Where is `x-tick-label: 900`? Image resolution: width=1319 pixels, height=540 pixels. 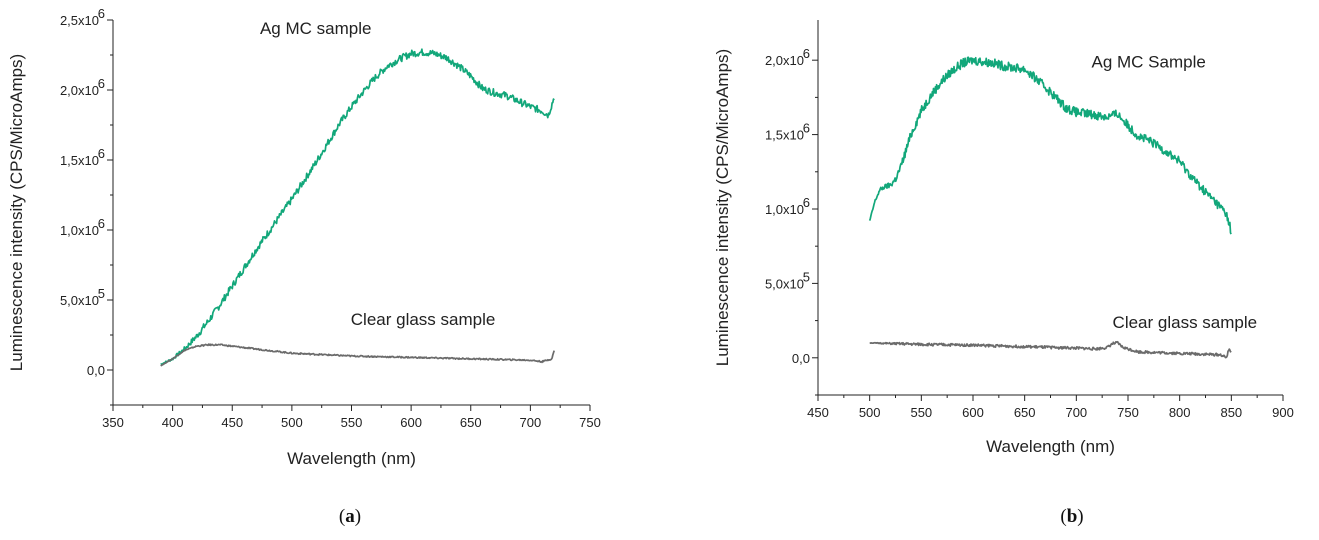 x-tick-label: 900 is located at coordinates (1283, 412).